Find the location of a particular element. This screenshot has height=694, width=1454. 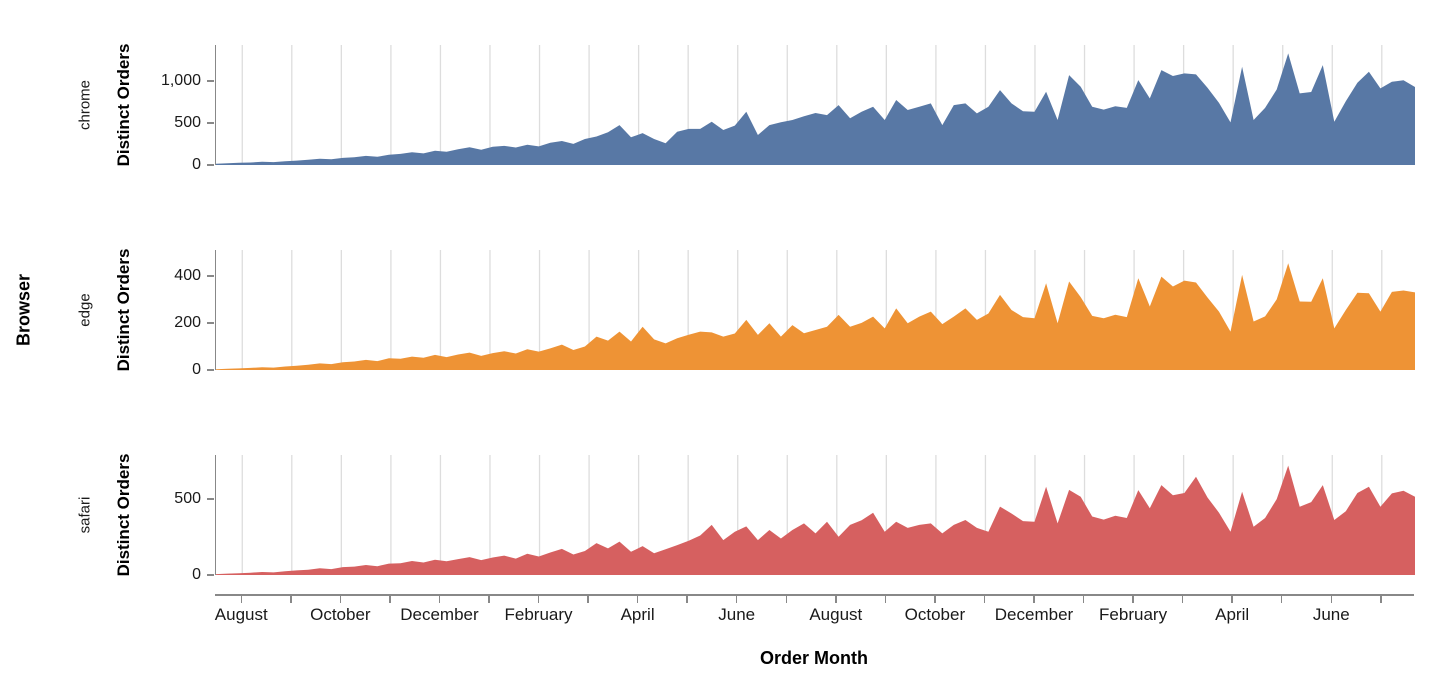

facet-plot-safari is located at coordinates (815, 515).